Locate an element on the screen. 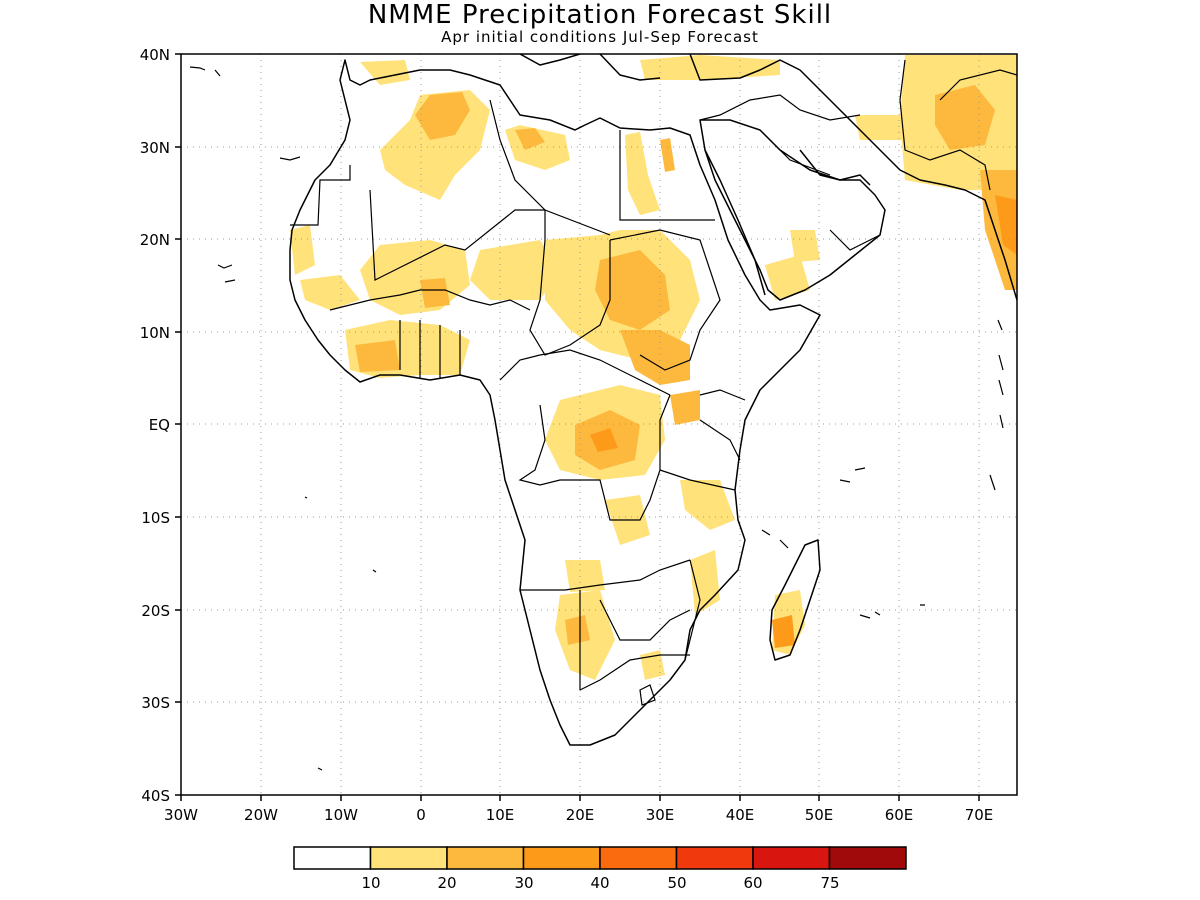 The image size is (1200, 900). skill-patch-mali is located at coordinates (415, 277).